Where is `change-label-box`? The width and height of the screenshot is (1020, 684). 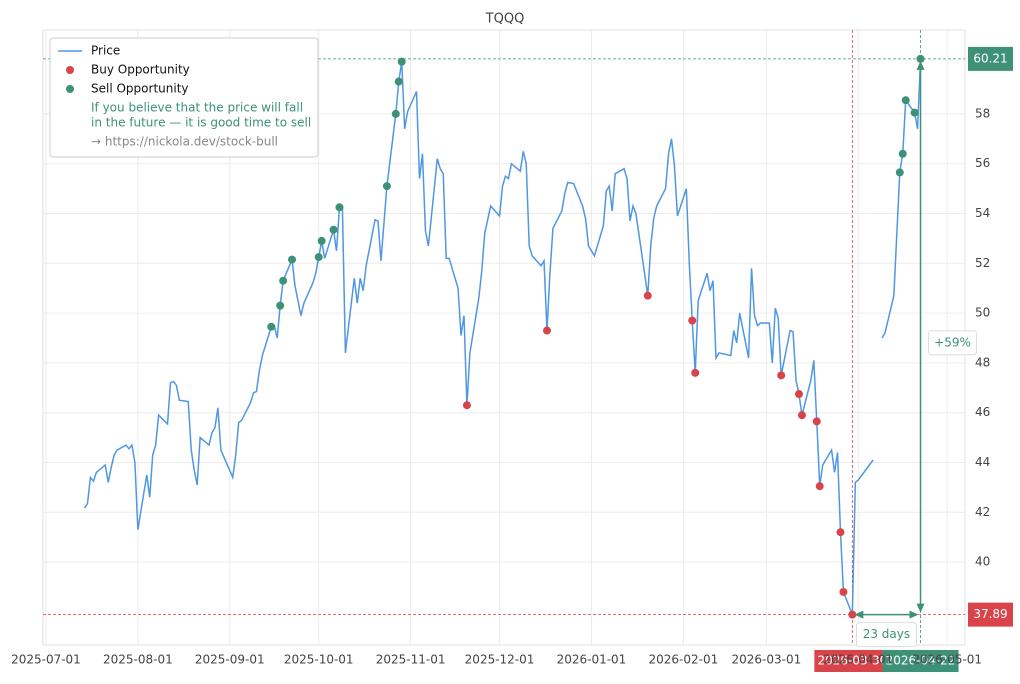
change-label-box is located at coordinates (953, 343).